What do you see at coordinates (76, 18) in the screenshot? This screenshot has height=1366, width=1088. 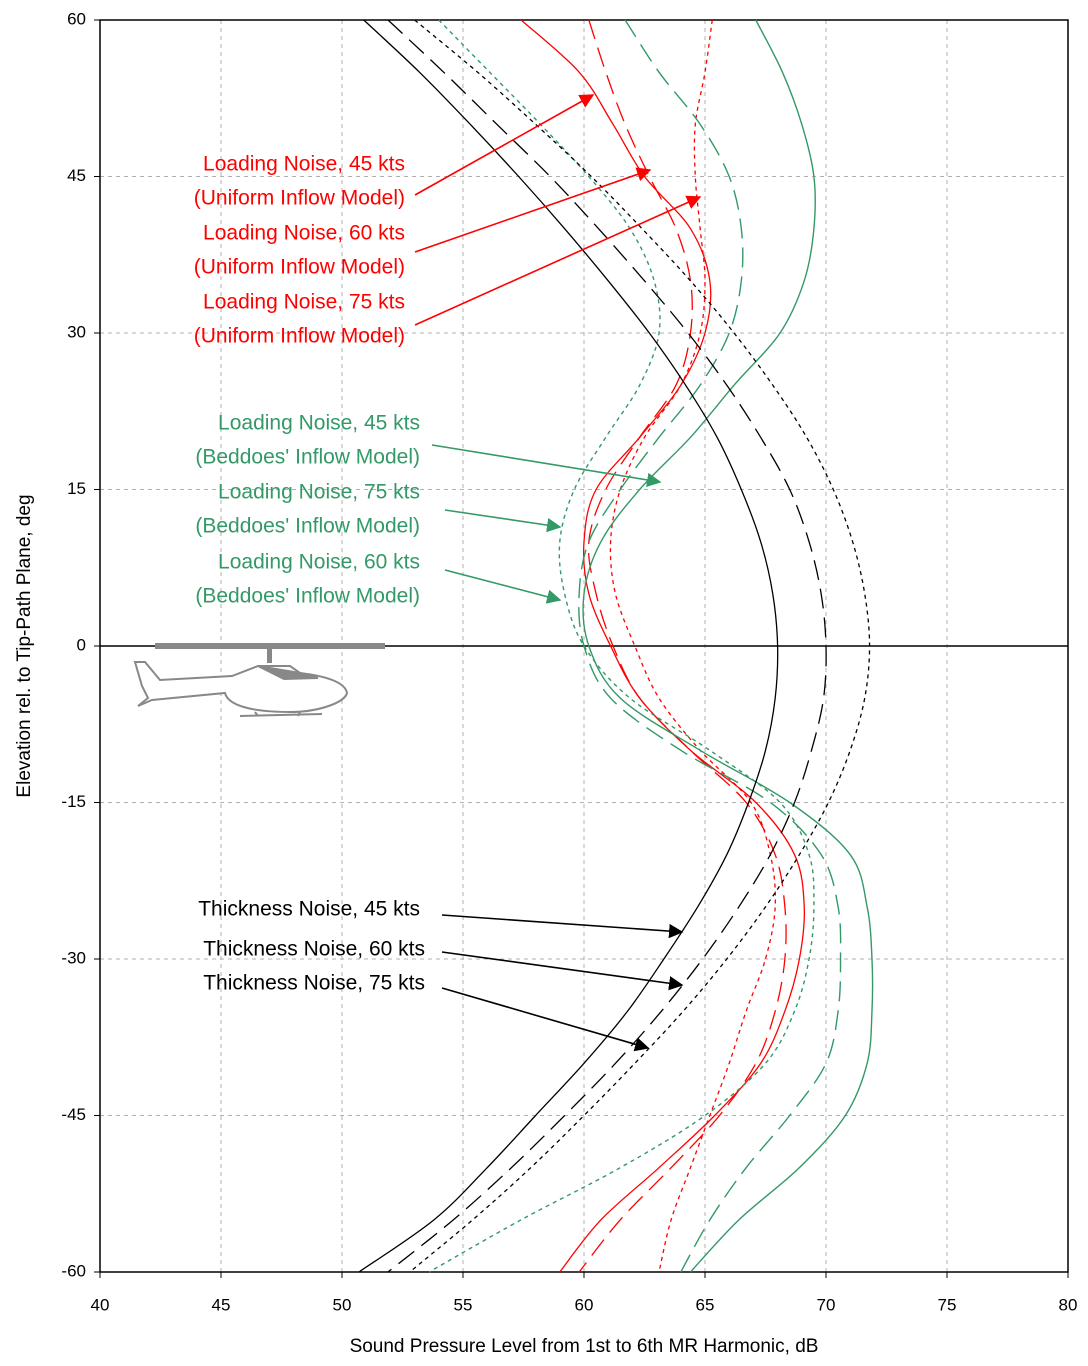 I see `y-tick-label: 60` at bounding box center [76, 18].